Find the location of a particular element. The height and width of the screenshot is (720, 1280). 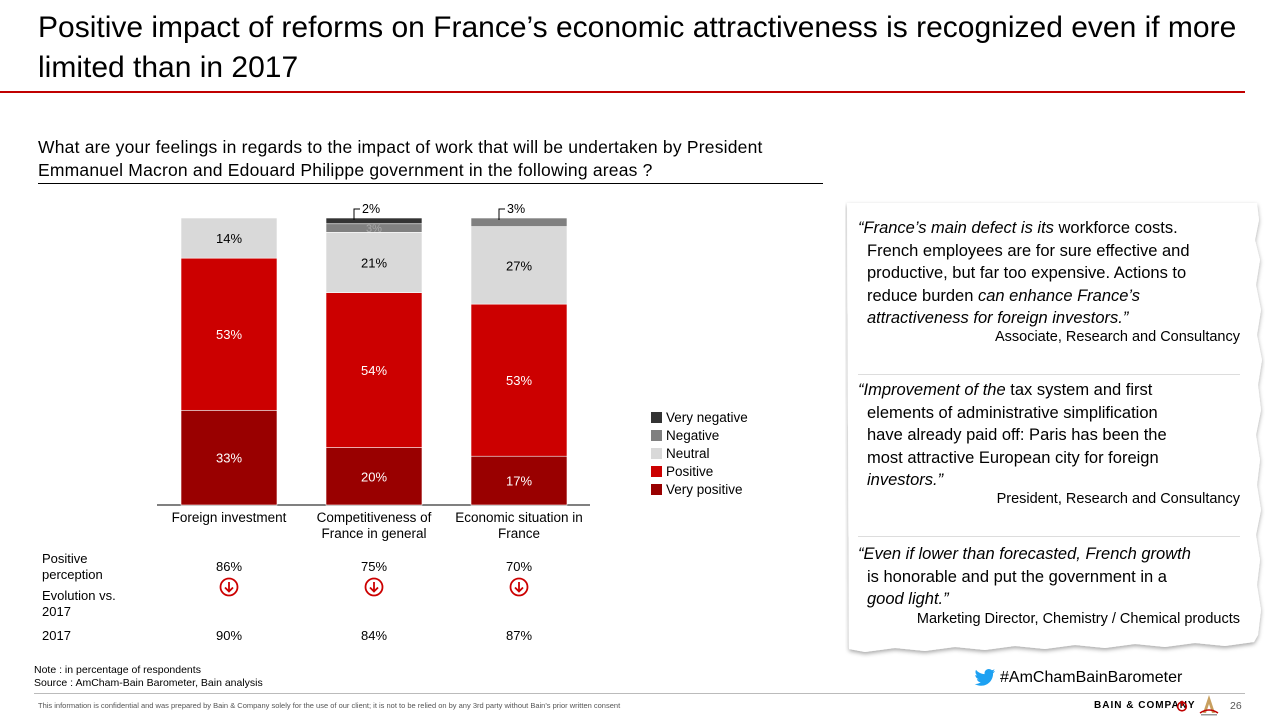

quote-line: is honorable and put the government in a is located at coordinates (1024, 577).